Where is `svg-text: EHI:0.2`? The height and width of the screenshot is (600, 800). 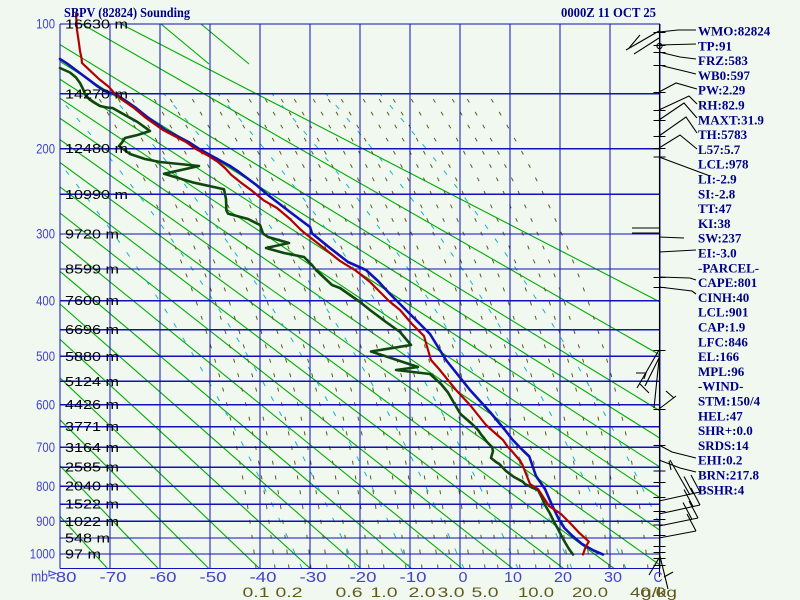
svg-text: EHI:0.2 is located at coordinates (720, 460).